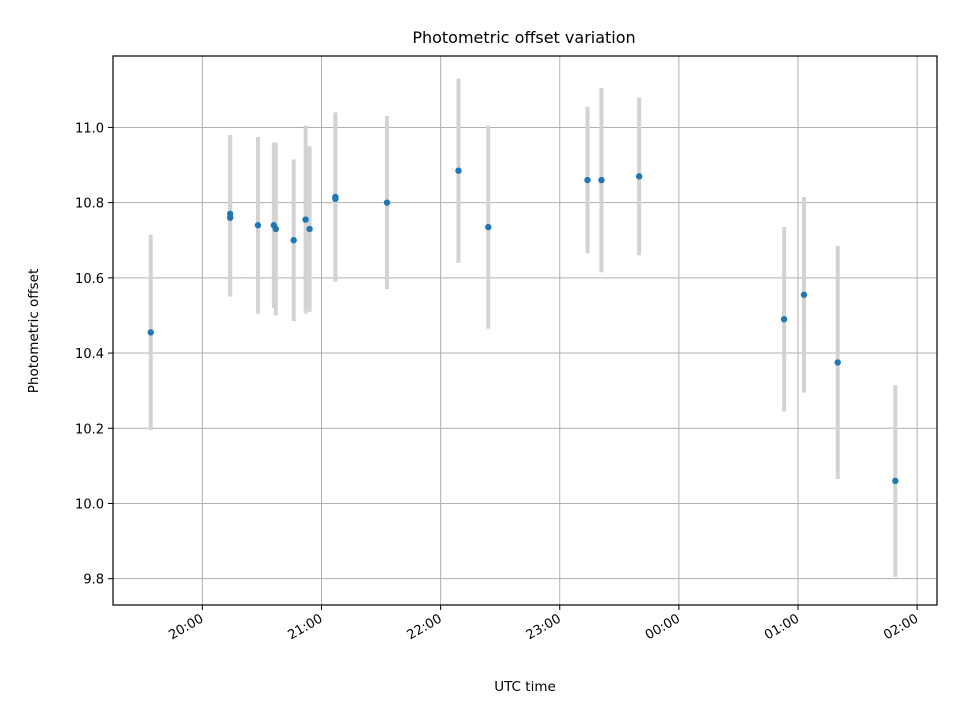 The image size is (960, 720). What do you see at coordinates (186, 627) in the screenshot?
I see `x-tick-label: 20:00` at bounding box center [186, 627].